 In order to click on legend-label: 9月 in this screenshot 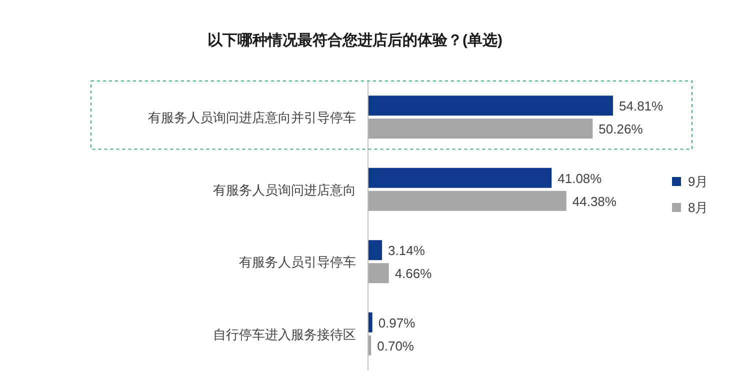, I will do `click(698, 181)`.